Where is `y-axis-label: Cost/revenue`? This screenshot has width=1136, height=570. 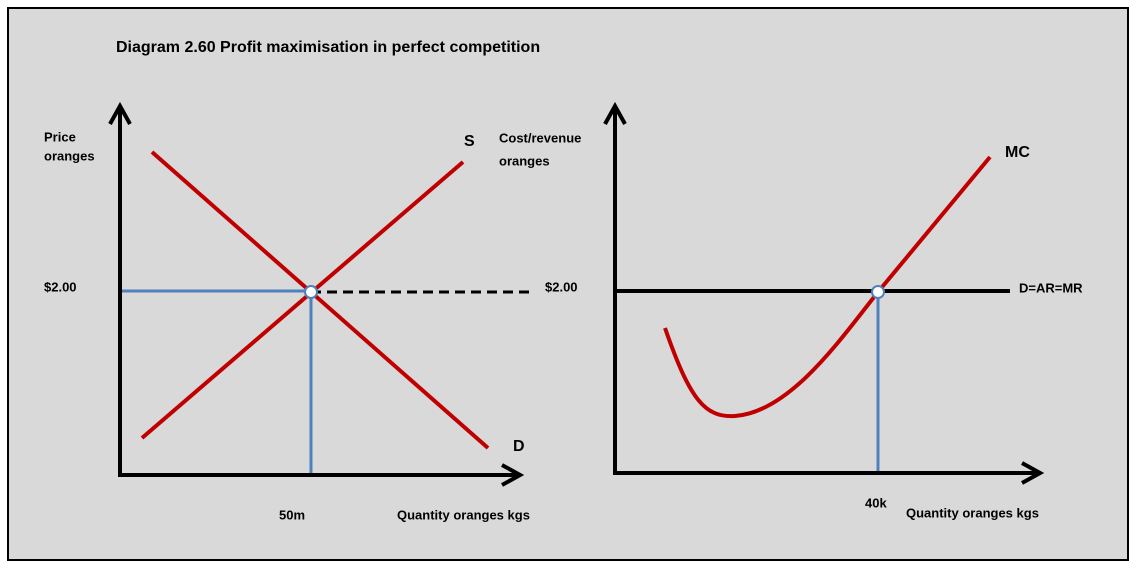
y-axis-label: Cost/revenue is located at coordinates (540, 137).